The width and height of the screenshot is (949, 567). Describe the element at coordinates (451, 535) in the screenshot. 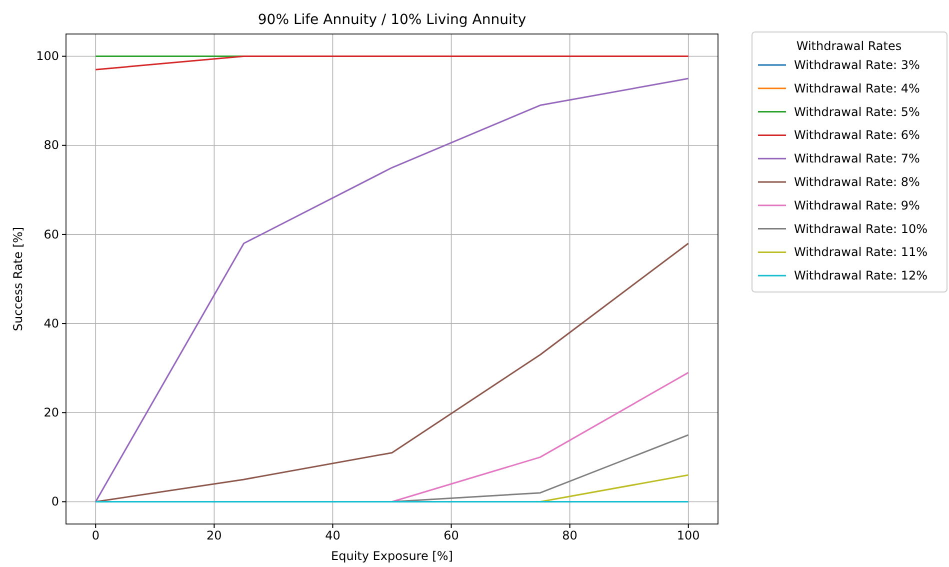

I see `x-tick-label: 60` at that location.